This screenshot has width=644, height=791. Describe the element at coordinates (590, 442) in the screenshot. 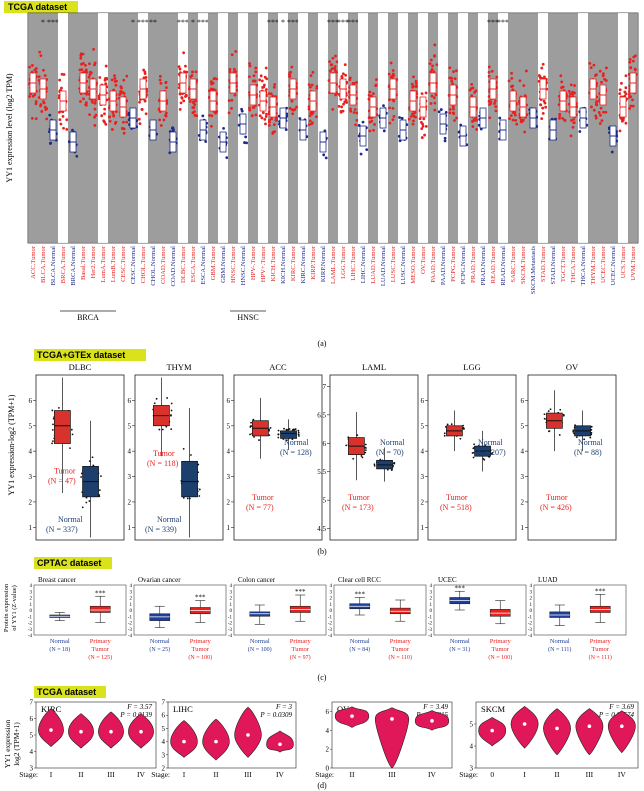

I see `panel-b-normal-label: Normal` at that location.